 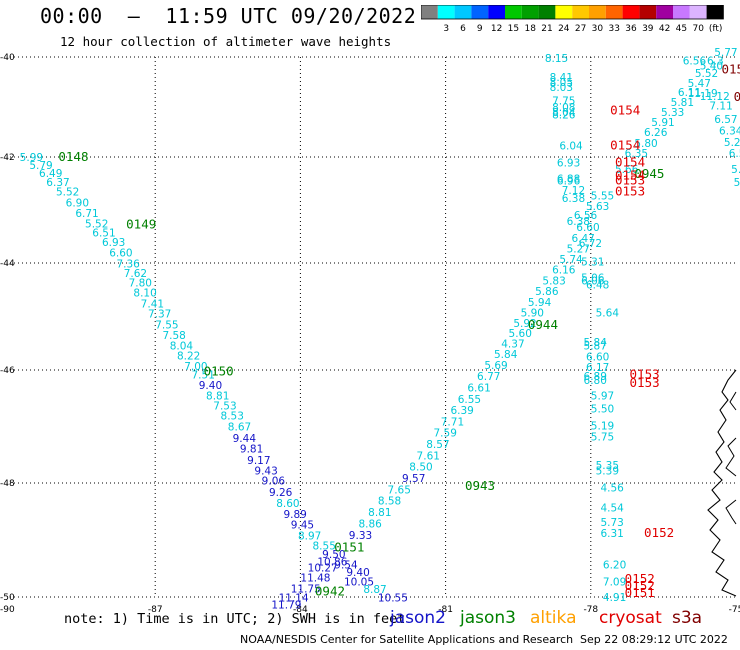 I want to click on swh-value: 5.52, so click(x=96, y=224).